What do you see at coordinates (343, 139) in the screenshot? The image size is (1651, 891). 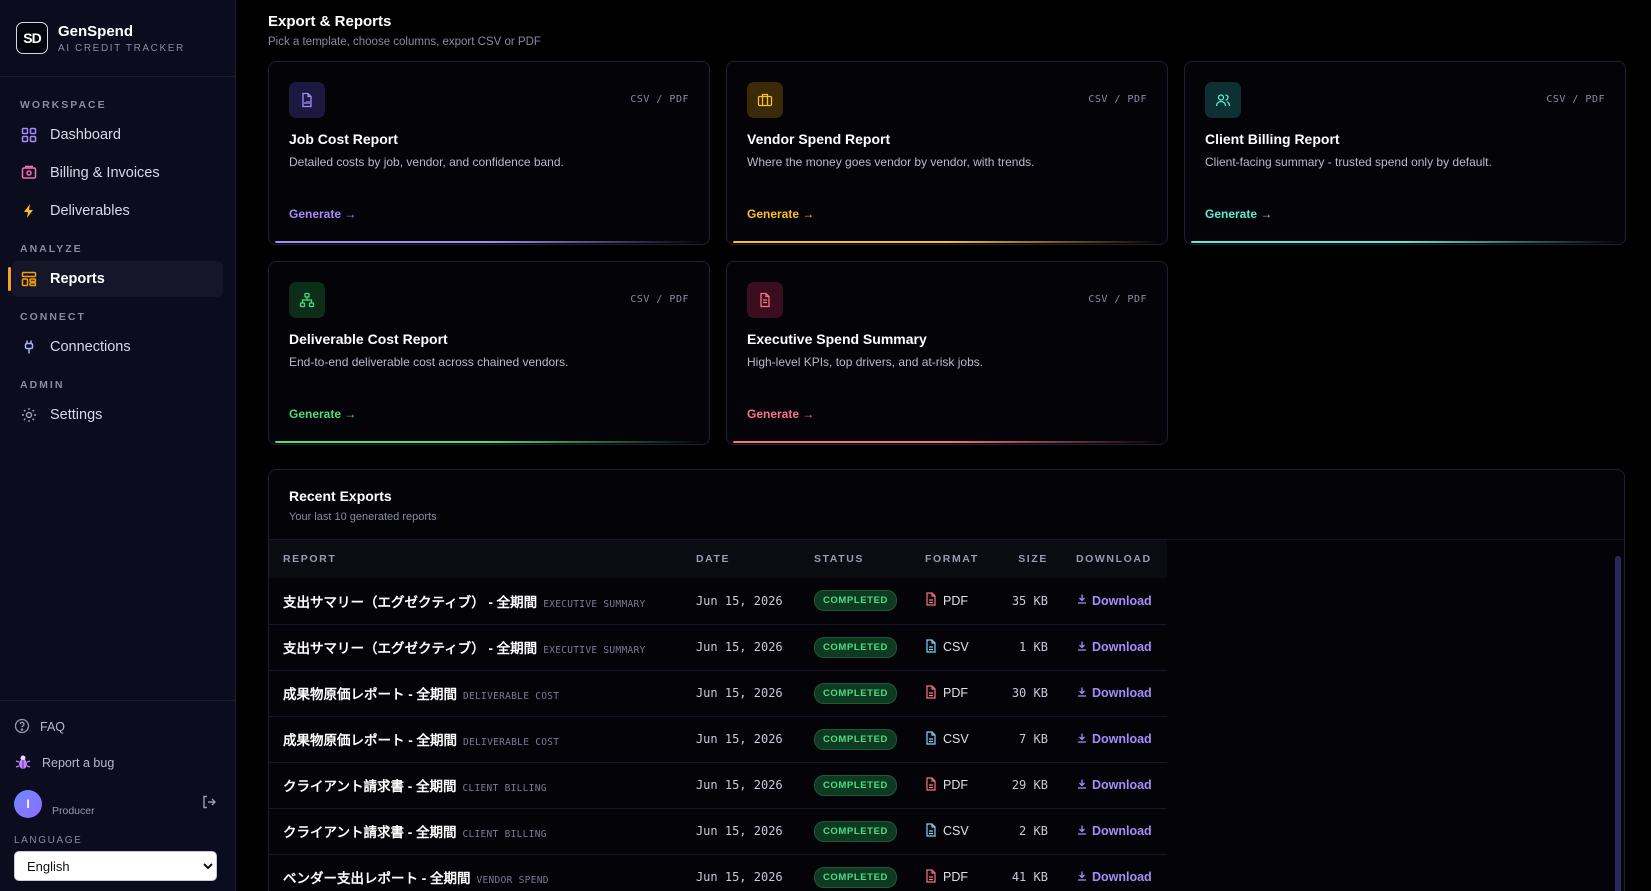 I see `card-title: Job Cost Report` at bounding box center [343, 139].